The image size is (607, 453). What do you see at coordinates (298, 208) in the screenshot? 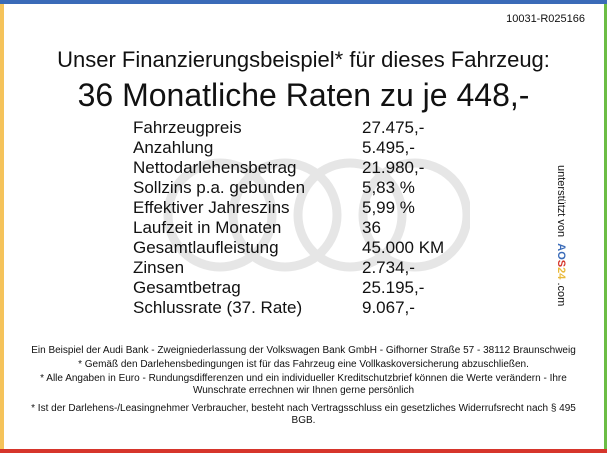
I see `table-row: Effektiver Jahreszins 5,99 %` at bounding box center [298, 208].